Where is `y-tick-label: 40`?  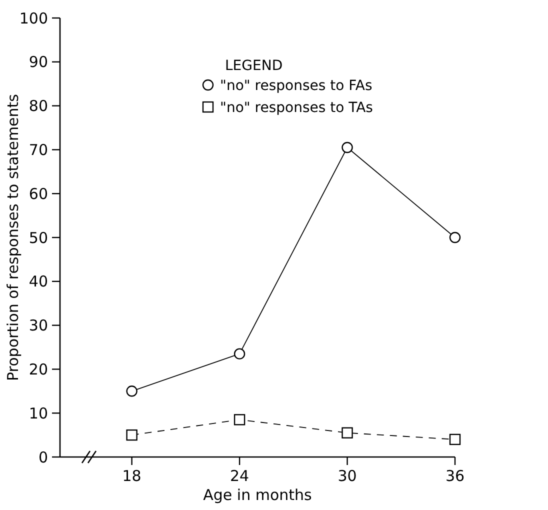
y-tick-label: 40 is located at coordinates (38, 281).